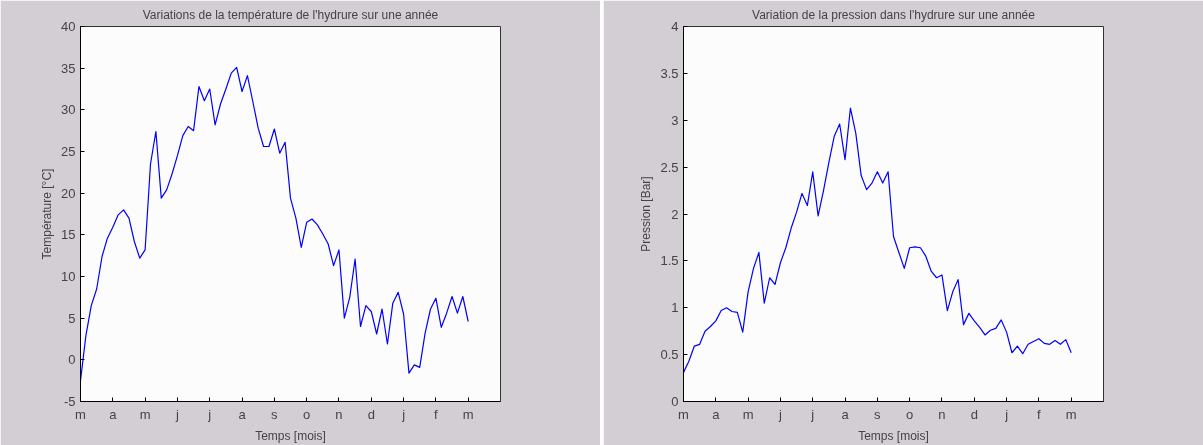  What do you see at coordinates (669, 73) in the screenshot?
I see `y-tick-label: 3.5` at bounding box center [669, 73].